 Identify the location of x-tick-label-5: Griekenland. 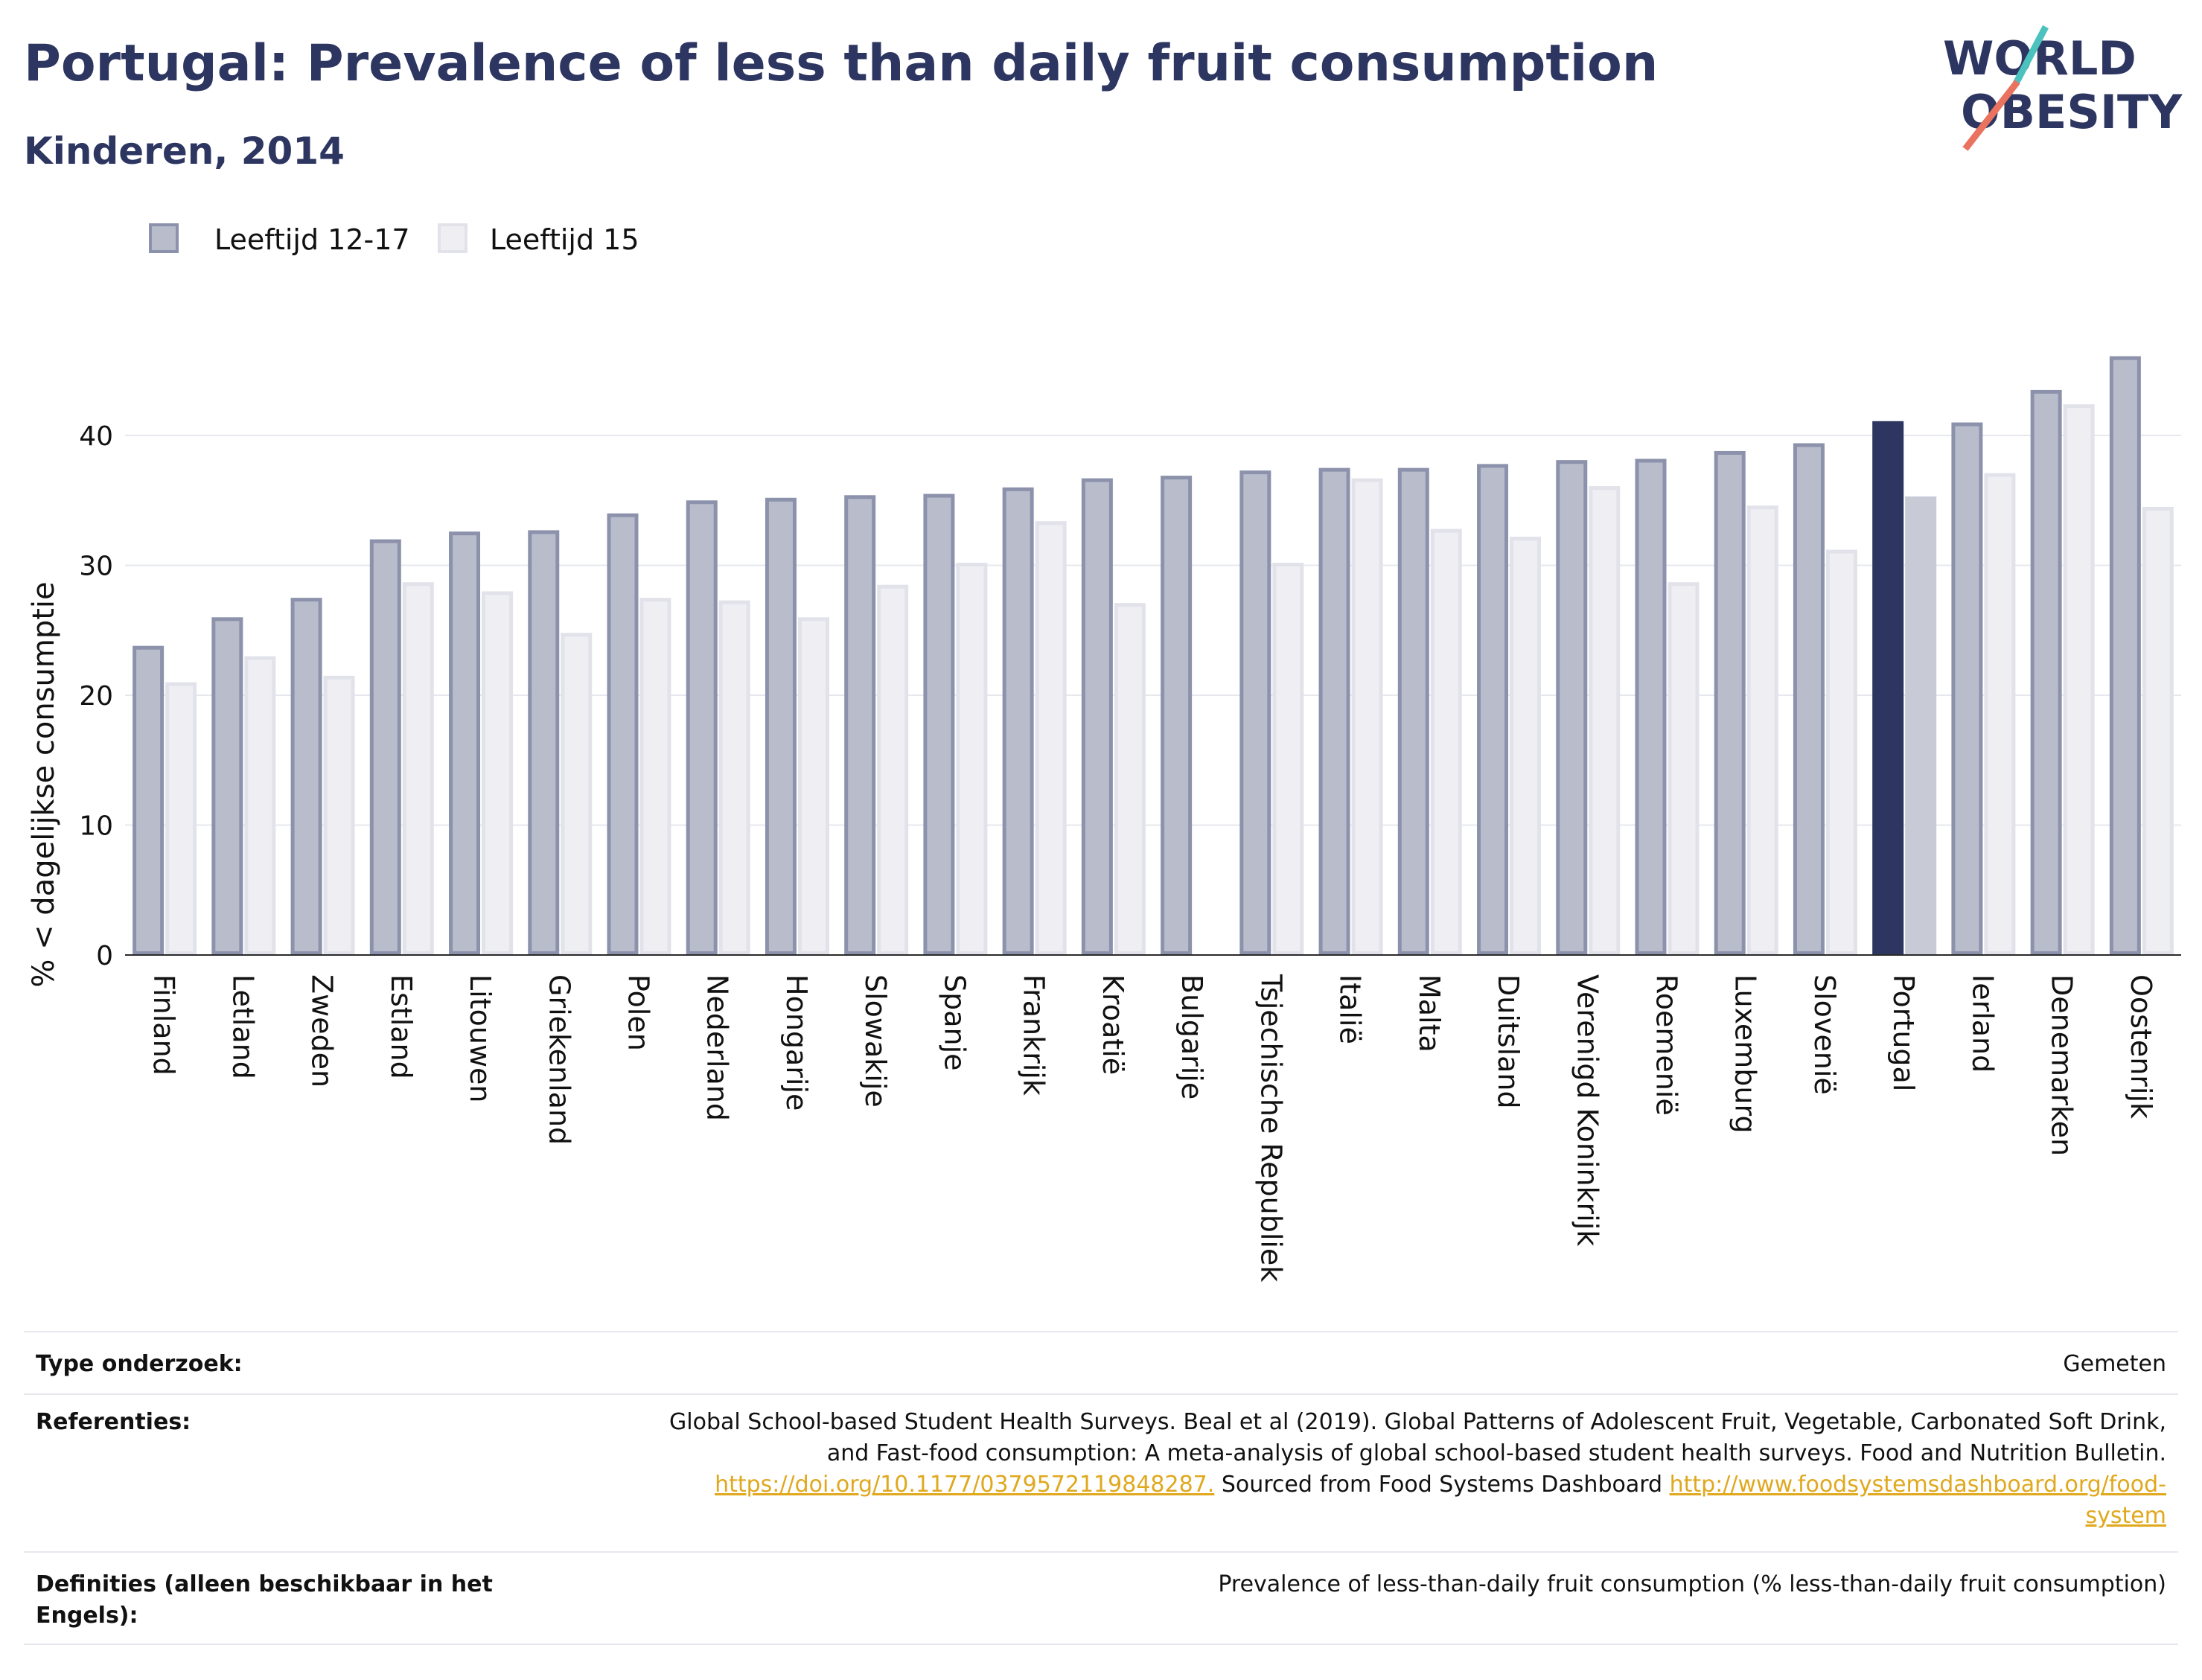
(559, 1059).